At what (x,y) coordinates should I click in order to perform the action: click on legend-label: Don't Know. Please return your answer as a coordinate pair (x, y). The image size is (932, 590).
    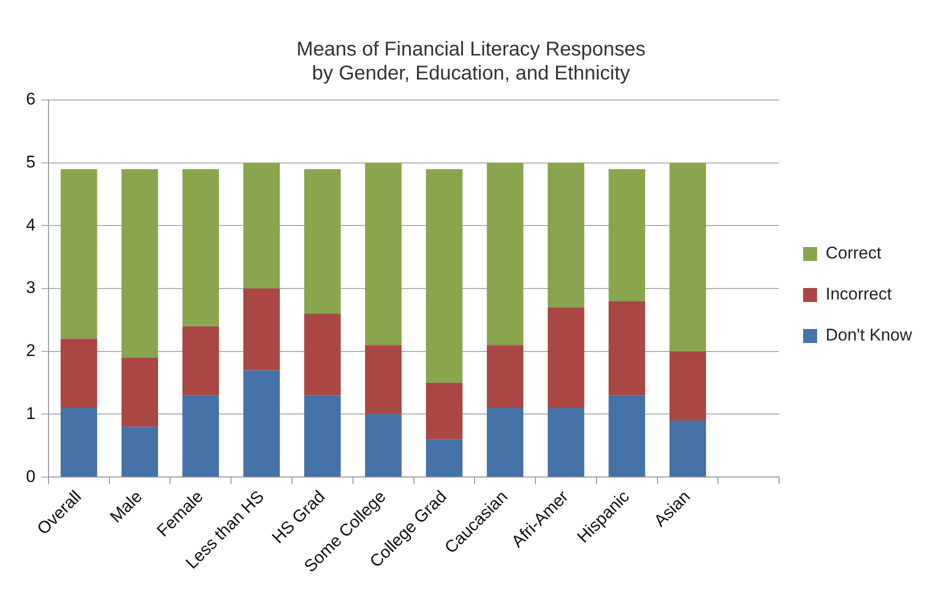
    Looking at the image, I should click on (869, 335).